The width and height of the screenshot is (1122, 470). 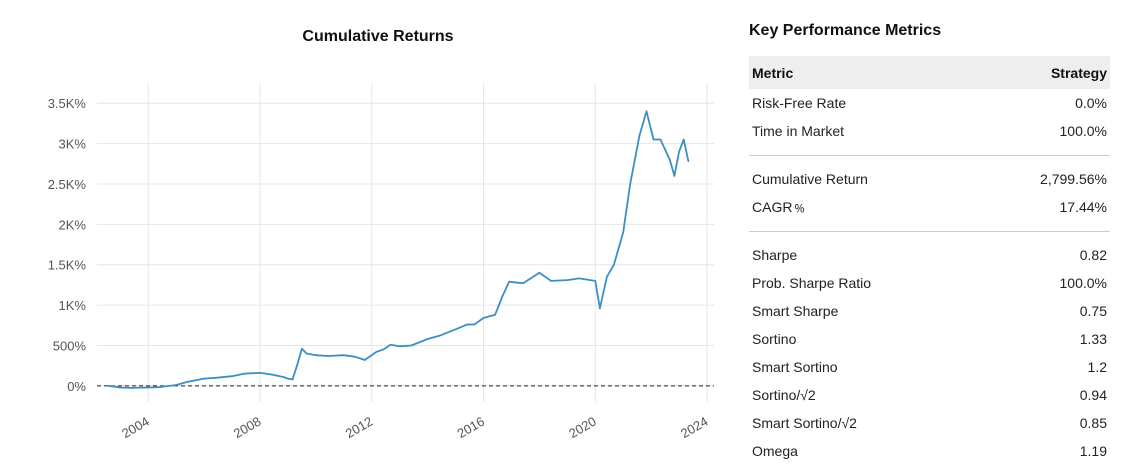 What do you see at coordinates (784, 395) in the screenshot?
I see `metric-label: Sortino/√2` at bounding box center [784, 395].